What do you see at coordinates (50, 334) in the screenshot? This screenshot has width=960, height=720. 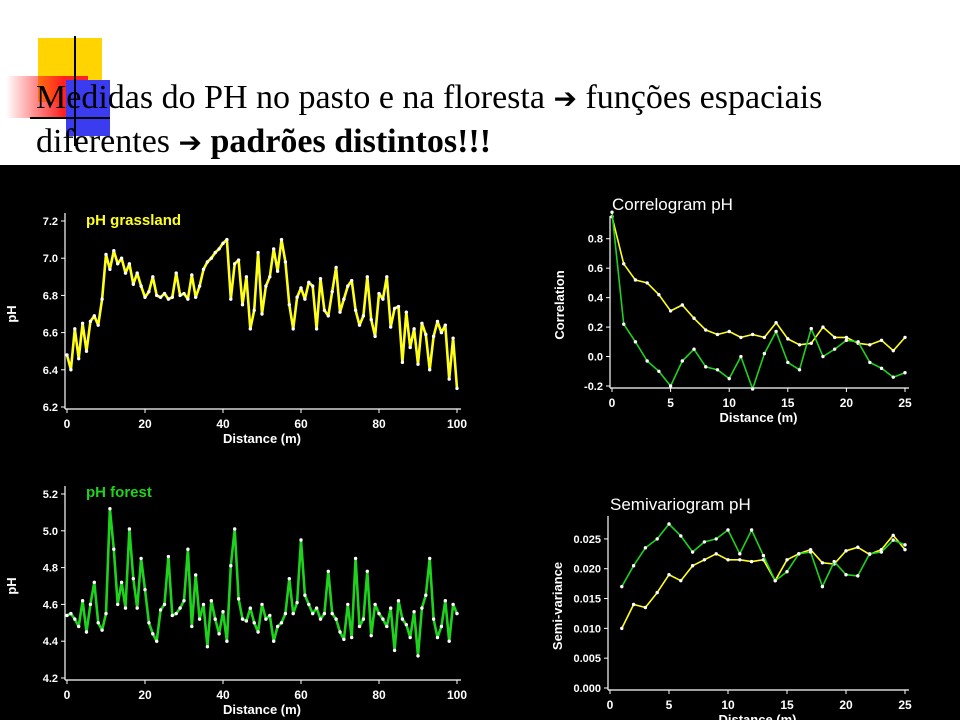 I see `y-tick-label: 6.6` at bounding box center [50, 334].